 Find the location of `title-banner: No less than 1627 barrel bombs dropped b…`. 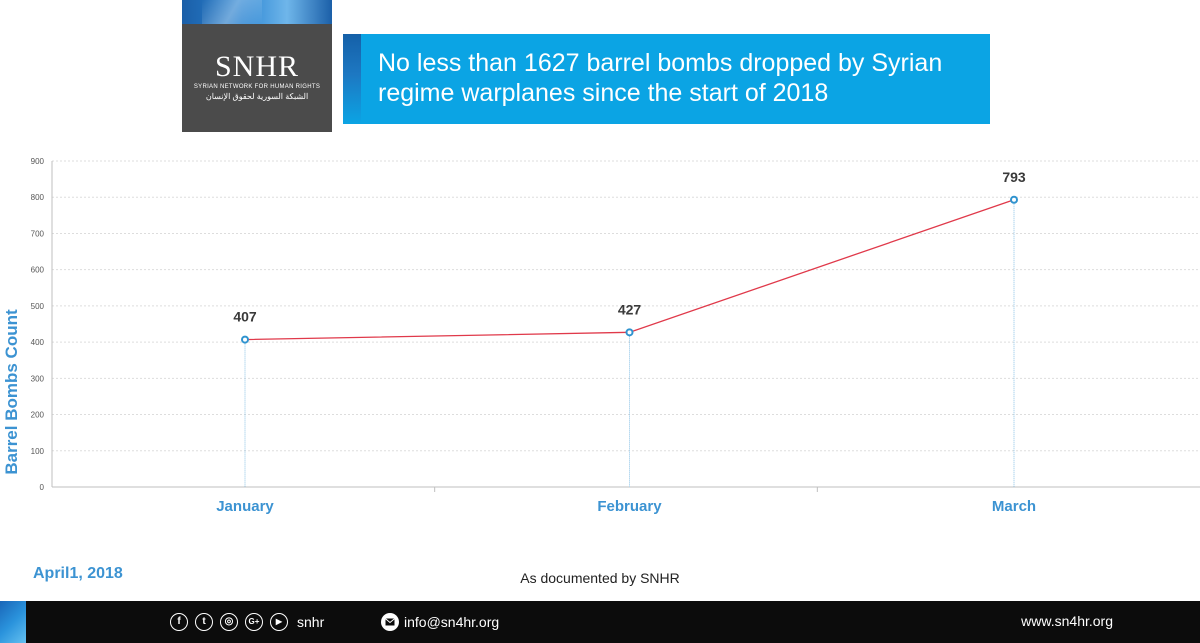

title-banner: No less than 1627 barrel bombs dropped b… is located at coordinates (666, 79).